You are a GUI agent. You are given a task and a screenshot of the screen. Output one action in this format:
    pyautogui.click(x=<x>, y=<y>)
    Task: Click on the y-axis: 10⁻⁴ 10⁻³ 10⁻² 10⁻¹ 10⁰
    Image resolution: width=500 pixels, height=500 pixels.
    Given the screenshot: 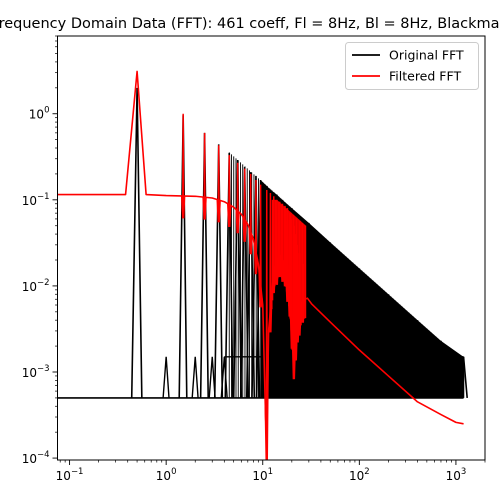 What is the action you would take?
    pyautogui.click(x=40, y=250)
    